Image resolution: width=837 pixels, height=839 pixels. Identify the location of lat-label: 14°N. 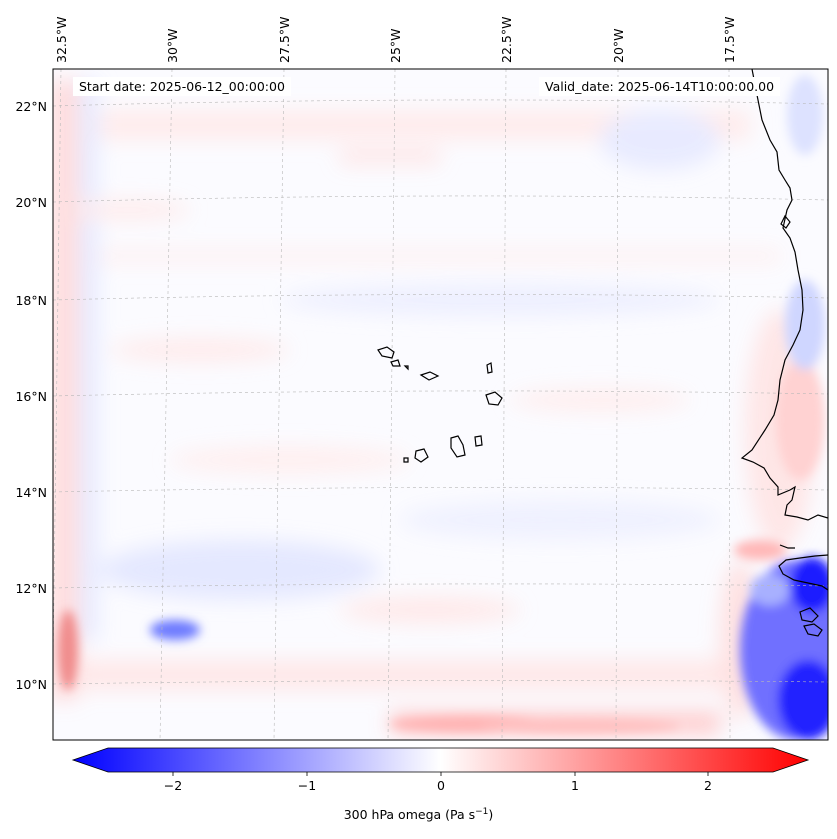
(31, 492).